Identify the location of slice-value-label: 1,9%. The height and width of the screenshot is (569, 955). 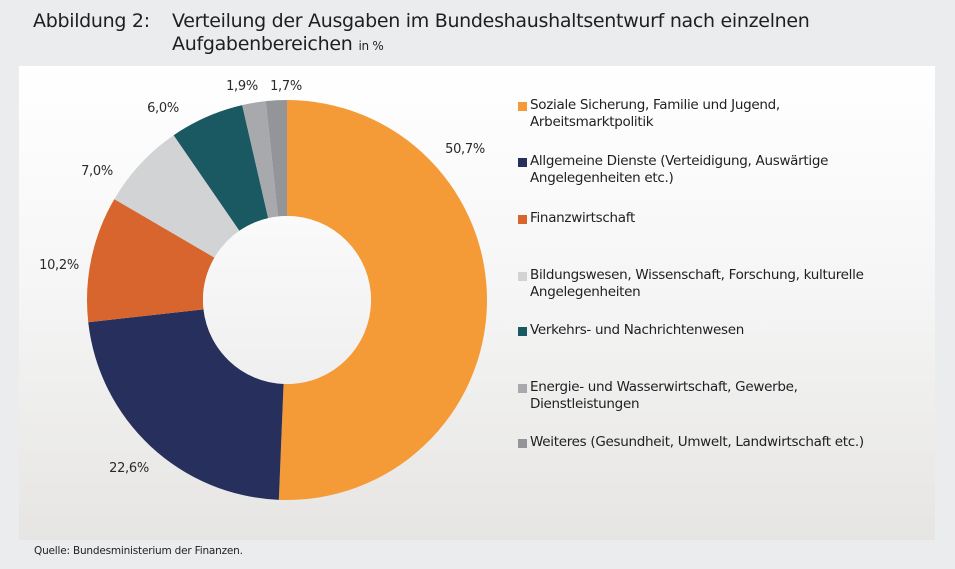
(242, 86).